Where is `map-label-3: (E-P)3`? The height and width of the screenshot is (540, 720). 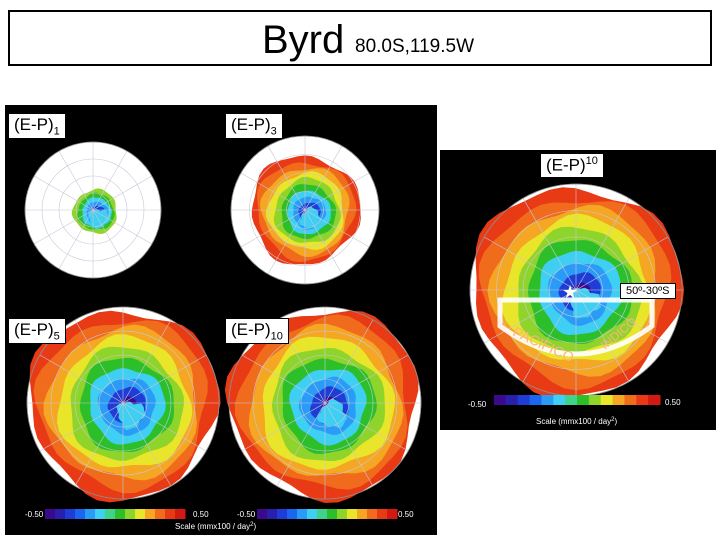
map-label-3: (E-P)3 is located at coordinates (254, 126).